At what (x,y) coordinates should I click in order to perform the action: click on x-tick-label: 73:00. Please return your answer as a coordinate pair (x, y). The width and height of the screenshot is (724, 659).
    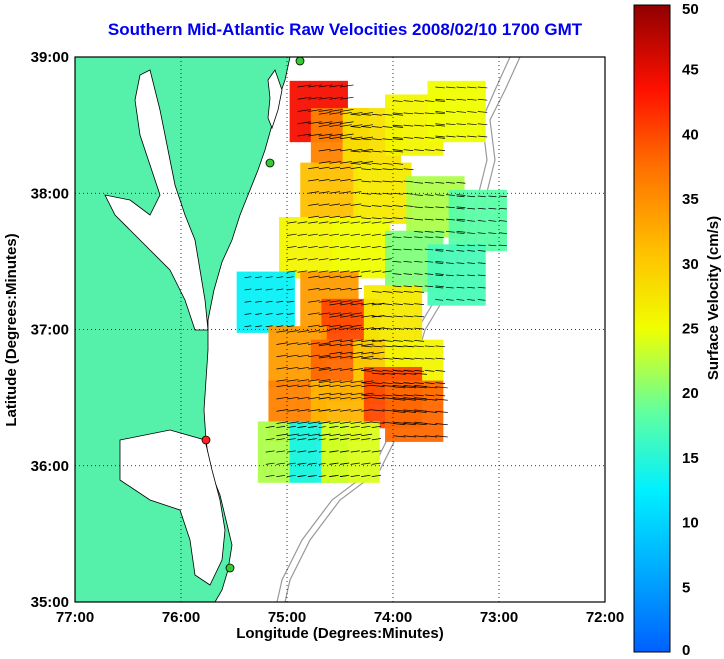
    Looking at the image, I should click on (499, 617).